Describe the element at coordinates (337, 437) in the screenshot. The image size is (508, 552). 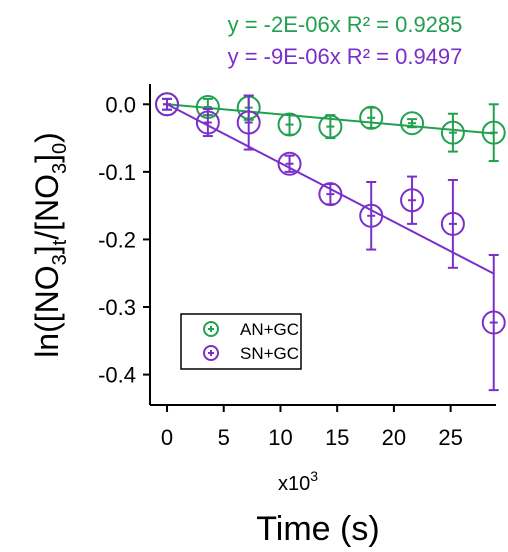
I see `x-tick-label: 15` at that location.